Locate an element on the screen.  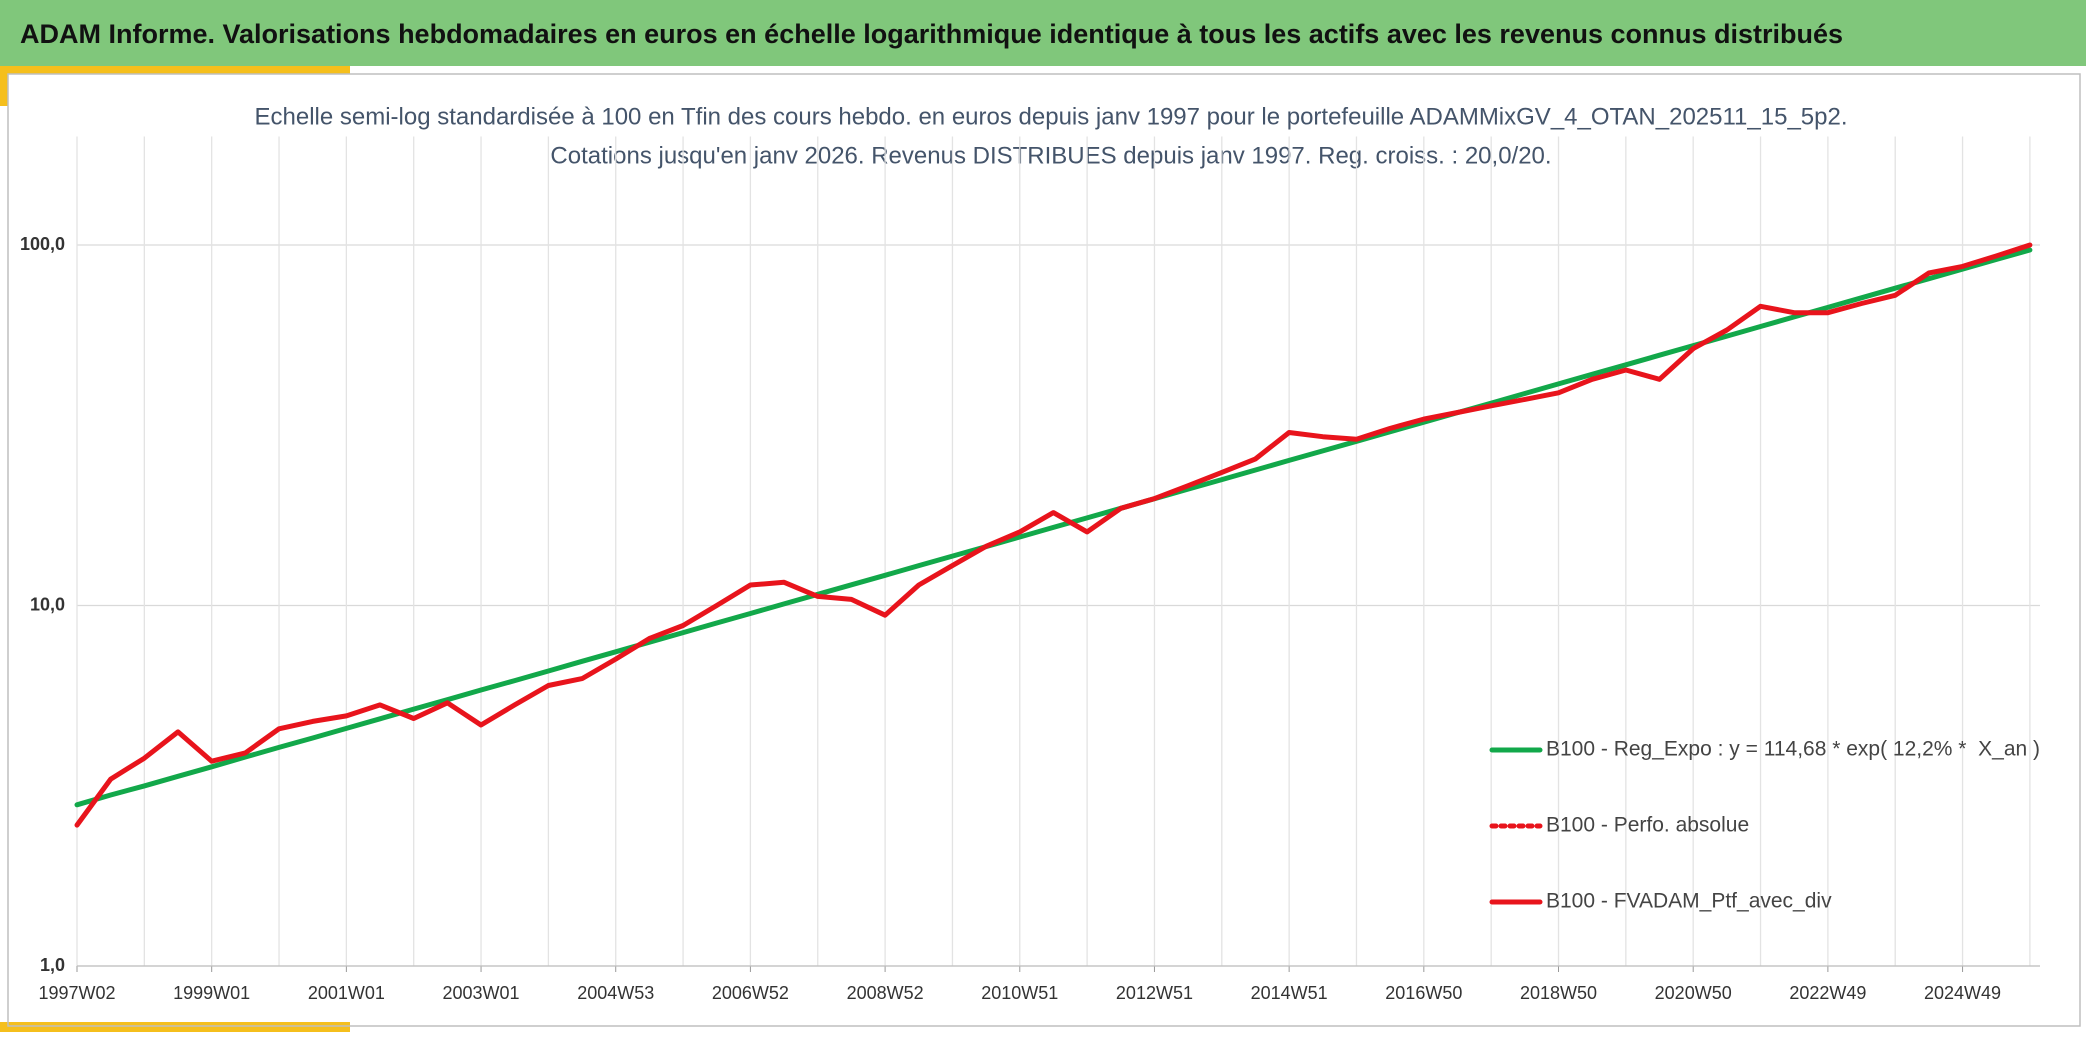
banner-bar is located at coordinates (1043, 33).